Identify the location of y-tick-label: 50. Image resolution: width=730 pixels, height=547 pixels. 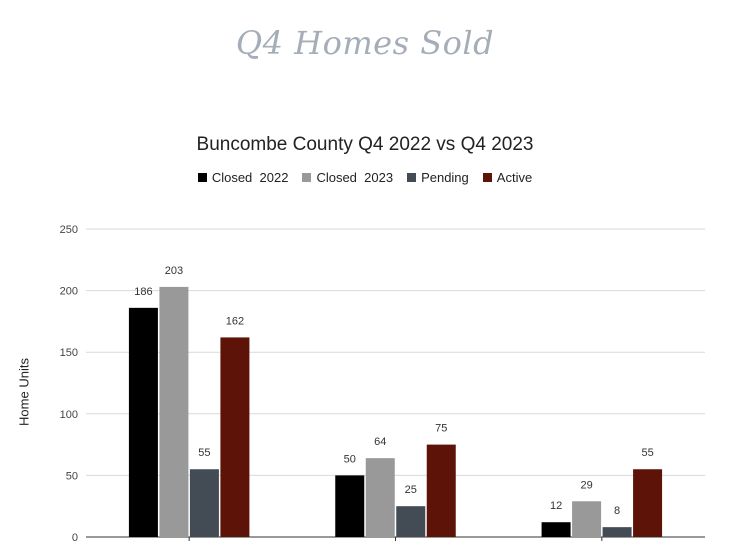
(72, 476).